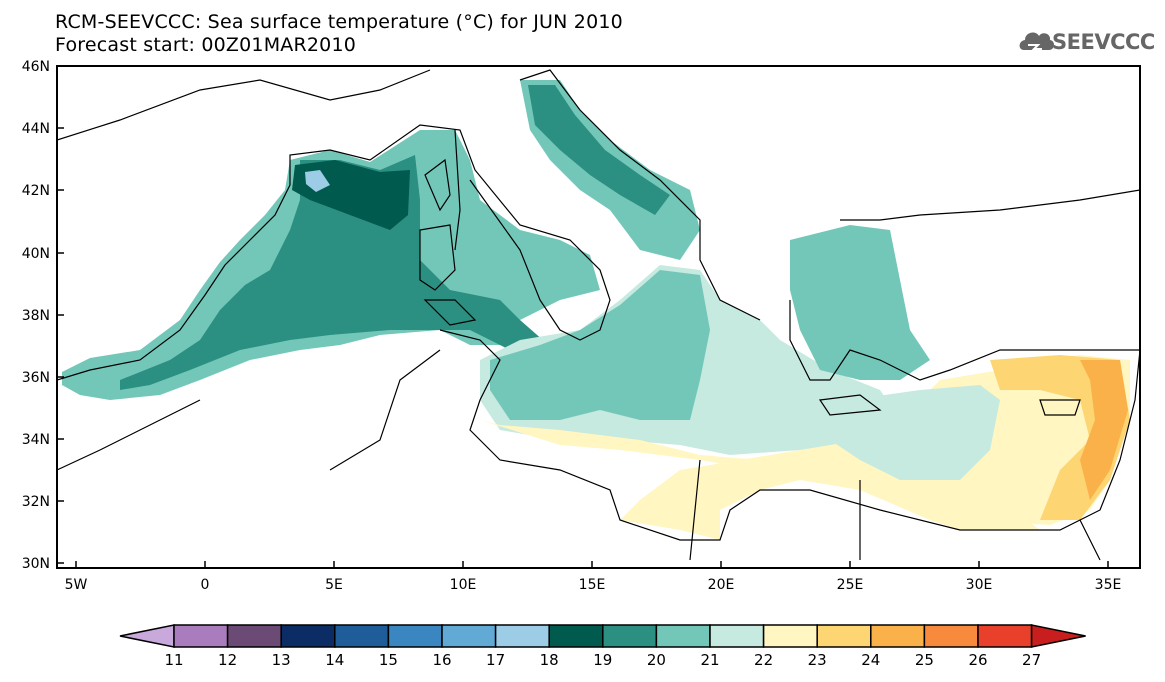 Image resolution: width=1165 pixels, height=682 pixels. What do you see at coordinates (36, 191) in the screenshot?
I see `lat-tick-label: 42N` at bounding box center [36, 191].